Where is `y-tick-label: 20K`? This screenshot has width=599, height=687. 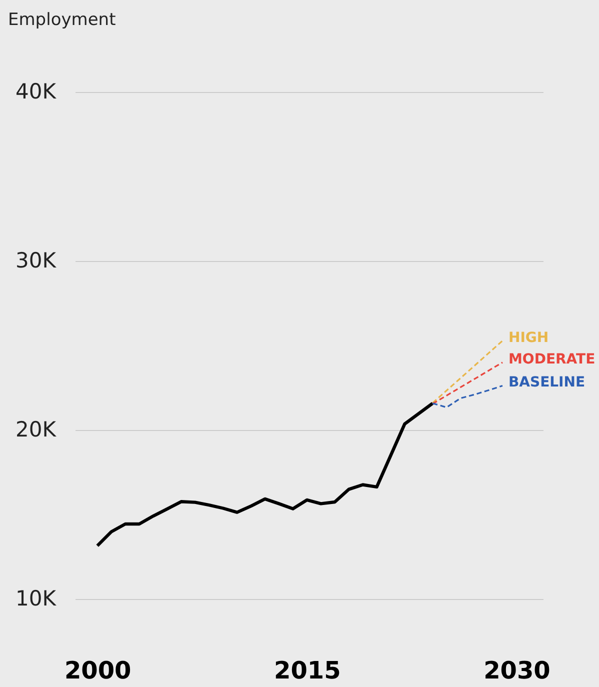 y-tick-label: 20K is located at coordinates (37, 430).